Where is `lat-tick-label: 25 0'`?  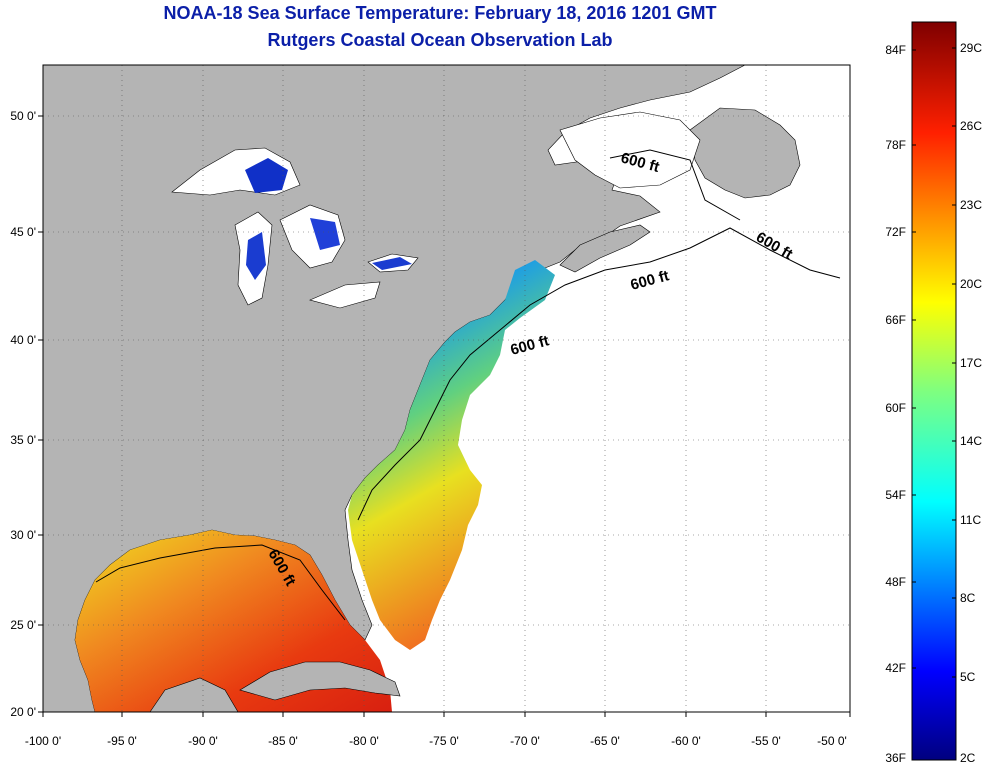 lat-tick-label: 25 0' is located at coordinates (23, 625).